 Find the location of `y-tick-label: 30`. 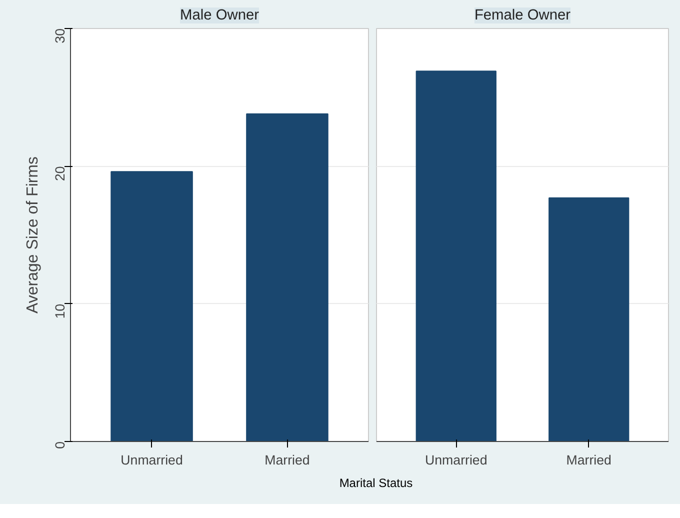

y-tick-label: 30 is located at coordinates (60, 36).